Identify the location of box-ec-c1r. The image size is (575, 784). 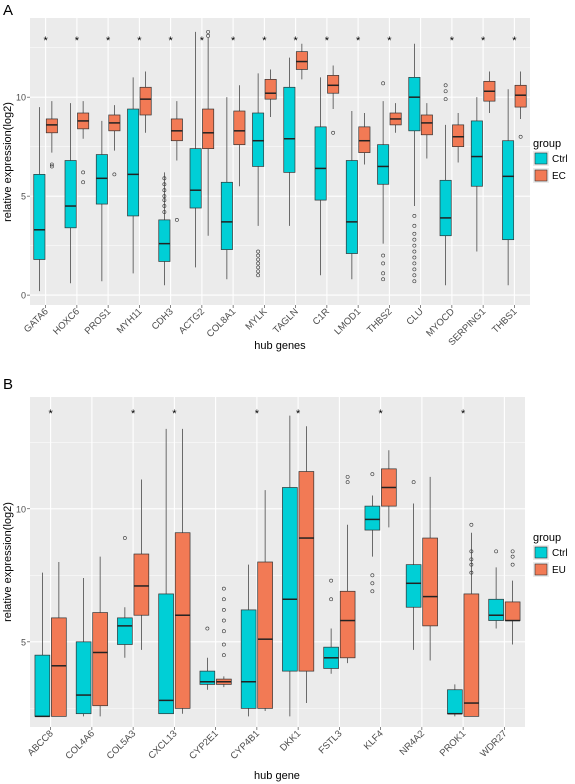
(333, 100).